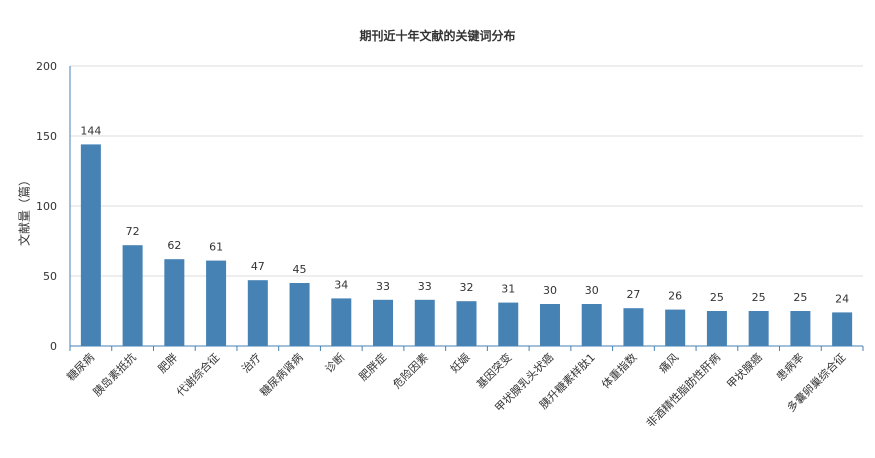 The height and width of the screenshot is (458, 875). I want to click on bar-value-label: 62, so click(174, 245).